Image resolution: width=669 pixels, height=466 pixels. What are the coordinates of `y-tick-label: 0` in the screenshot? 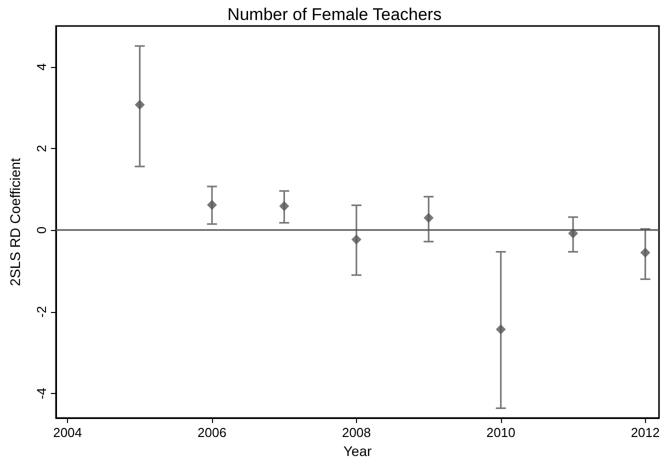 It's located at (41, 230).